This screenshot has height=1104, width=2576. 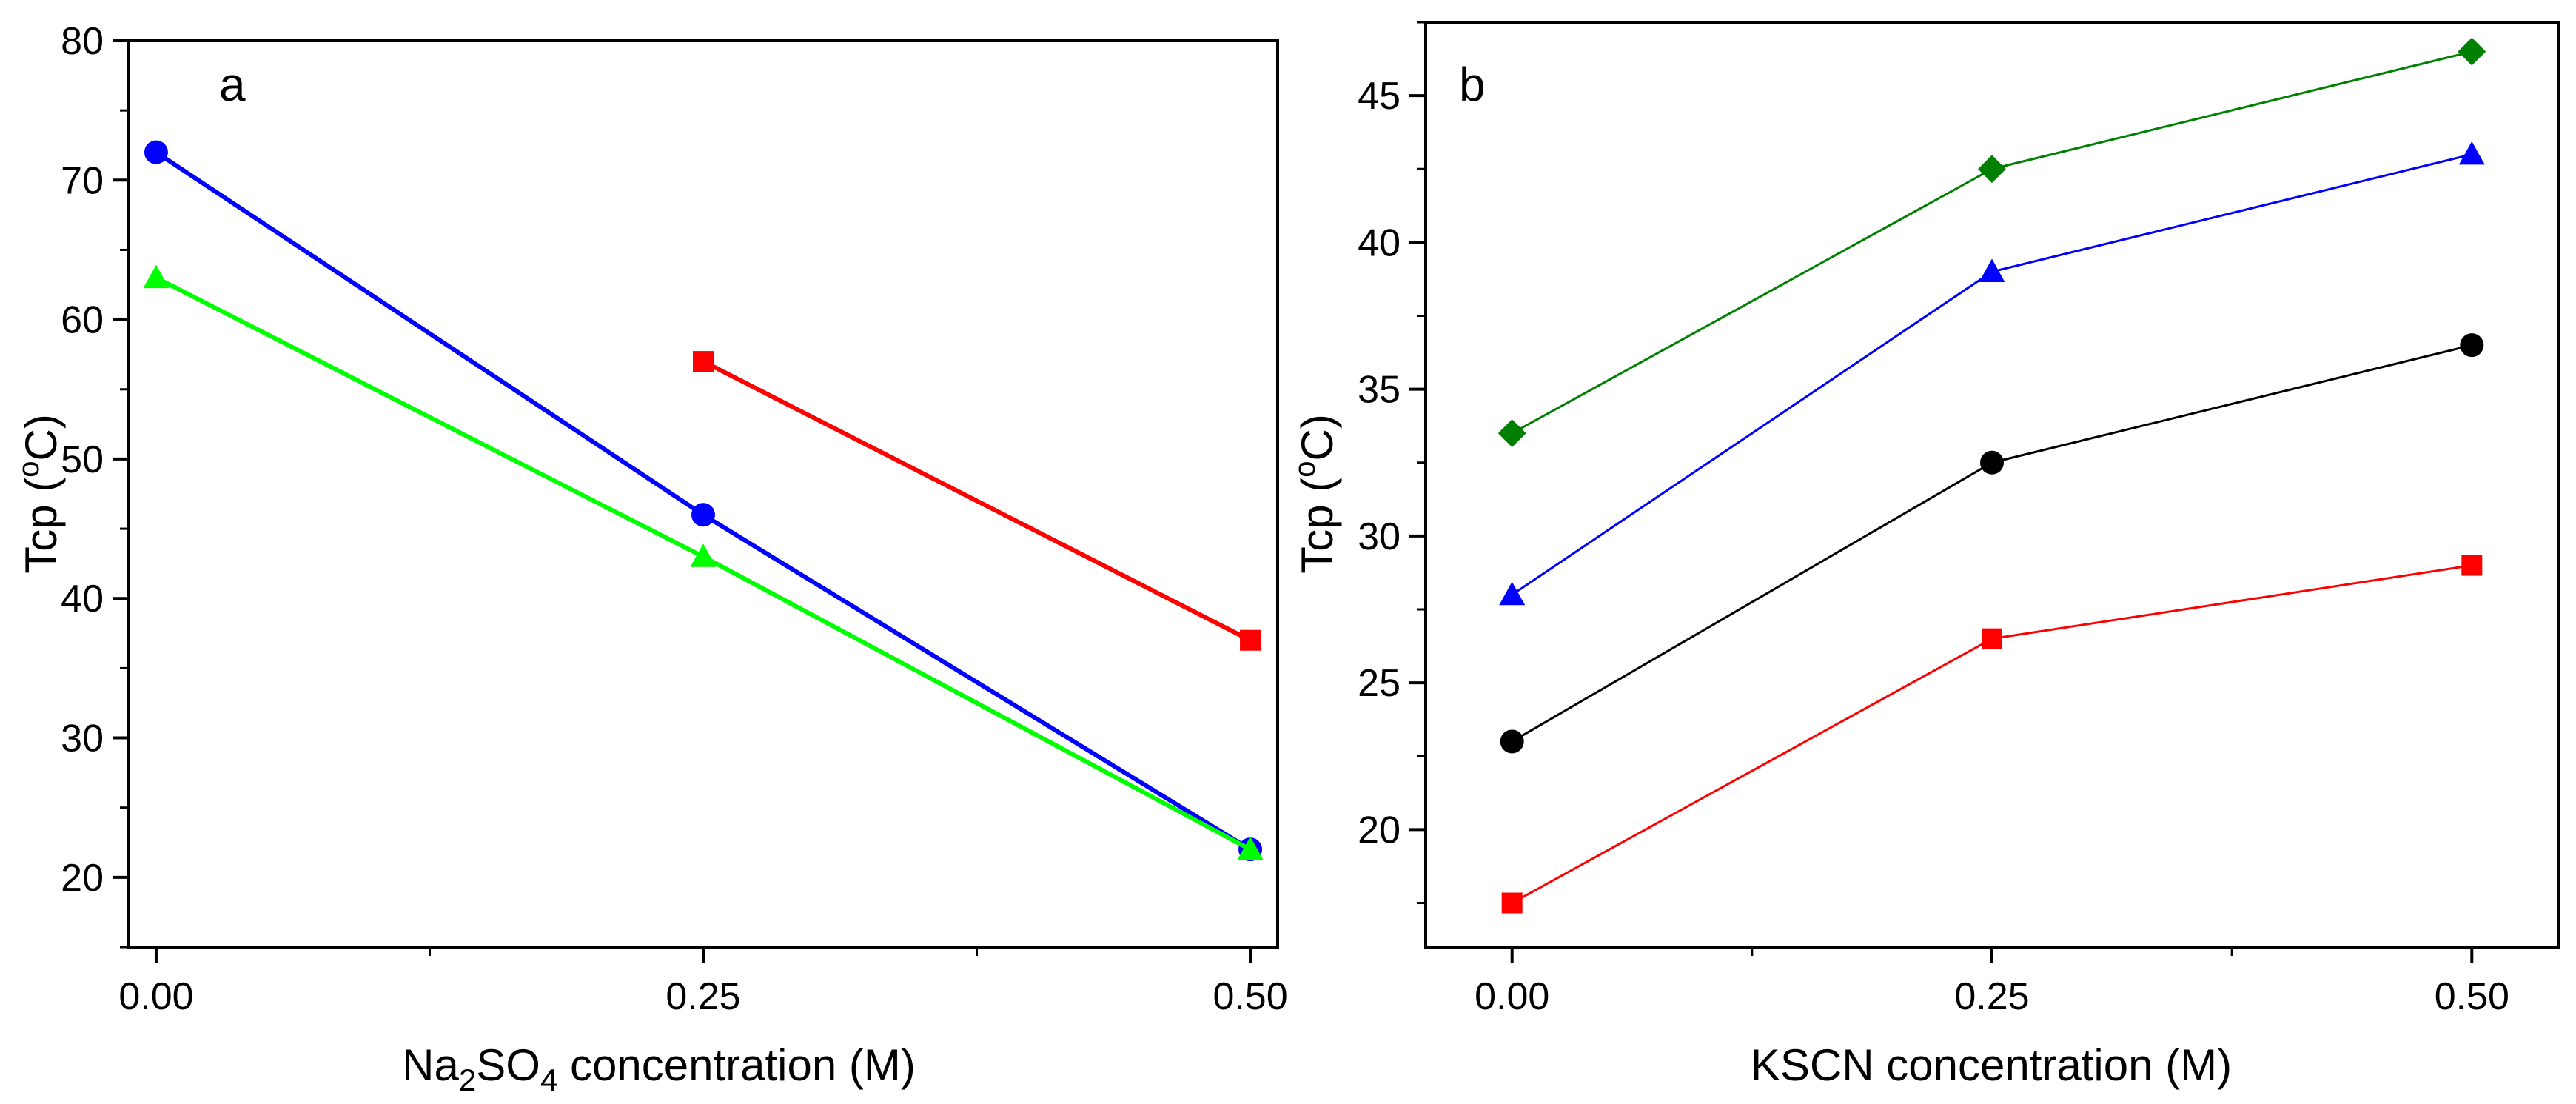 I want to click on panel-b-series-green-diamonds-line, so click(x=1991, y=242).